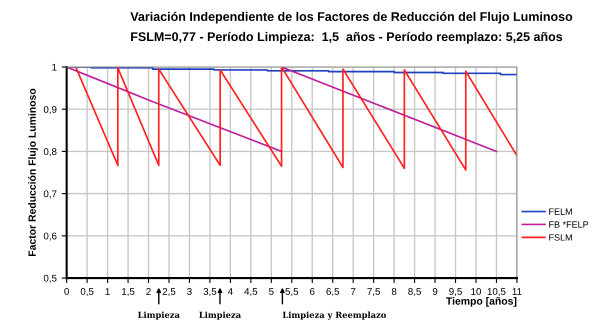 This screenshot has width=606, height=335. I want to click on x-tick-label: 5,5, so click(291, 292).